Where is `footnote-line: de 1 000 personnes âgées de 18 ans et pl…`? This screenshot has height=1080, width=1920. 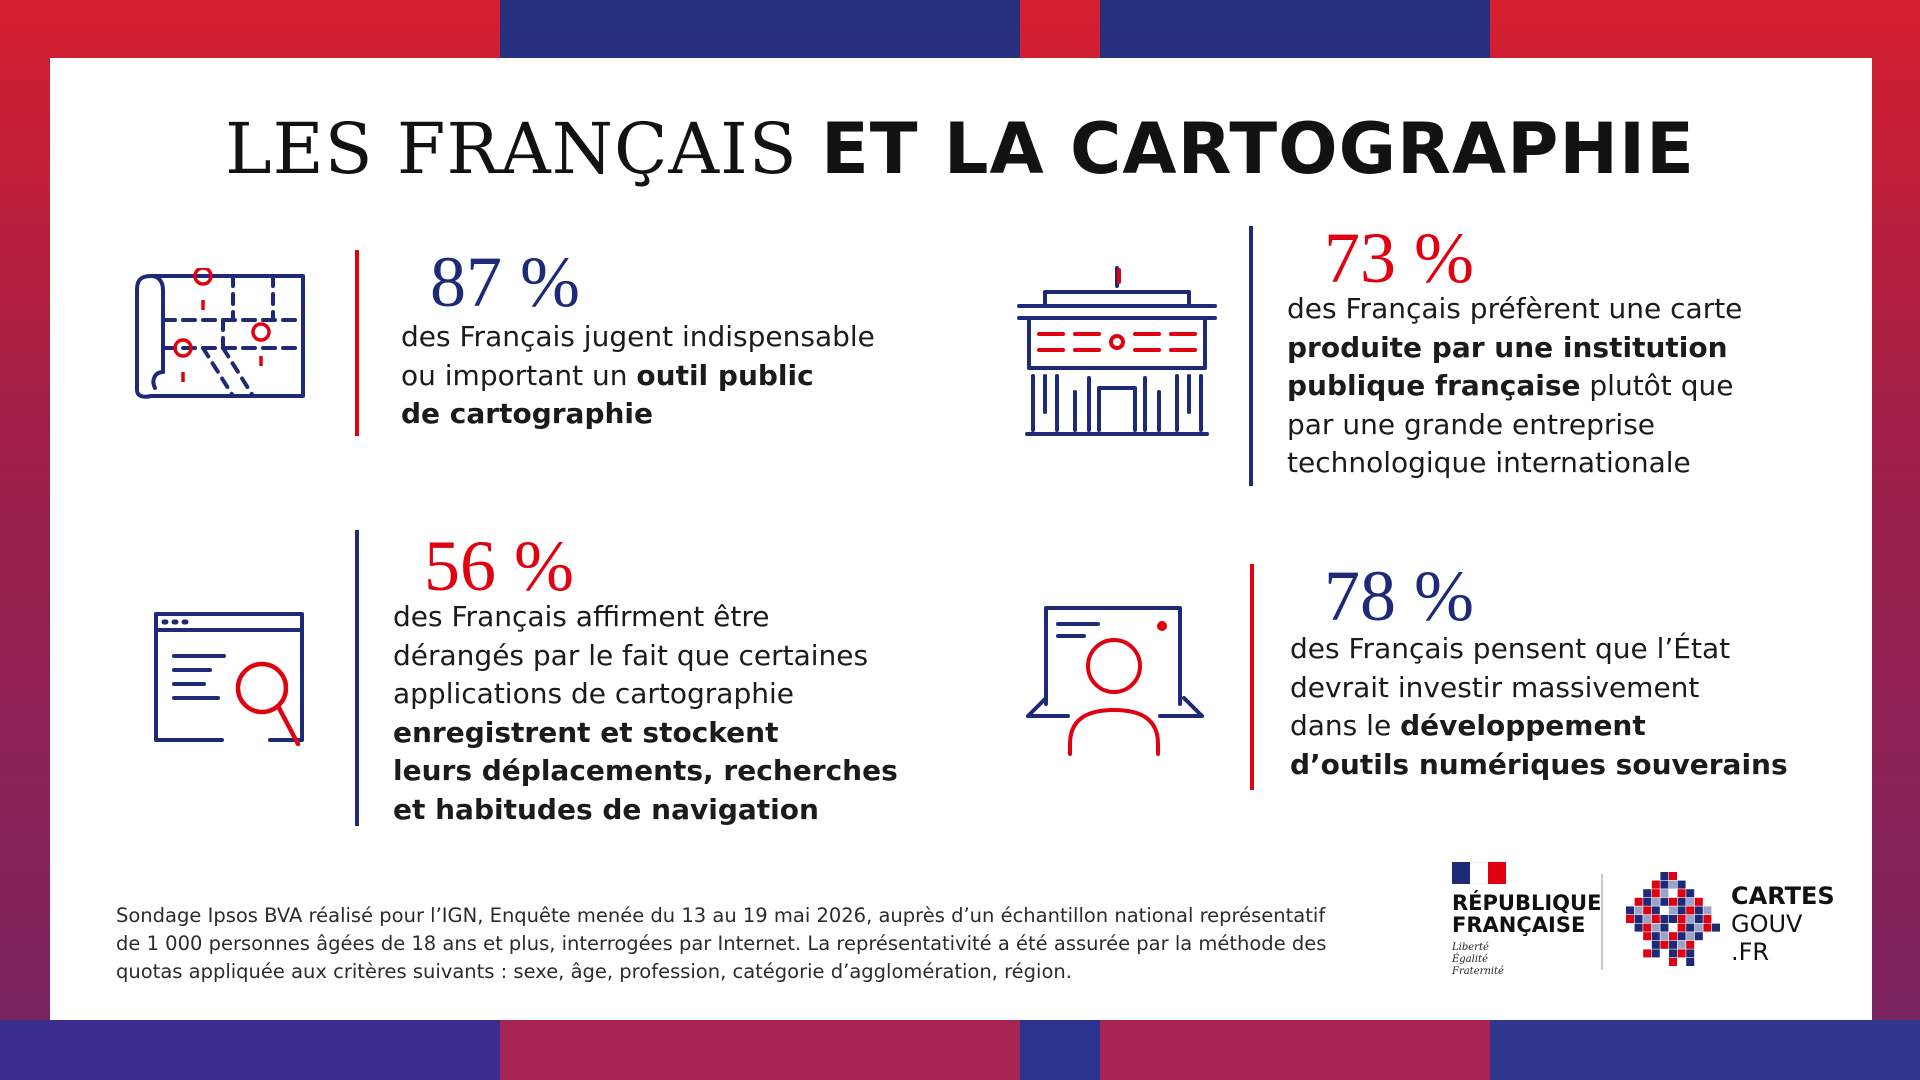
footnote-line: de 1 000 personnes âgées de 18 ans et pl… is located at coordinates (721, 943).